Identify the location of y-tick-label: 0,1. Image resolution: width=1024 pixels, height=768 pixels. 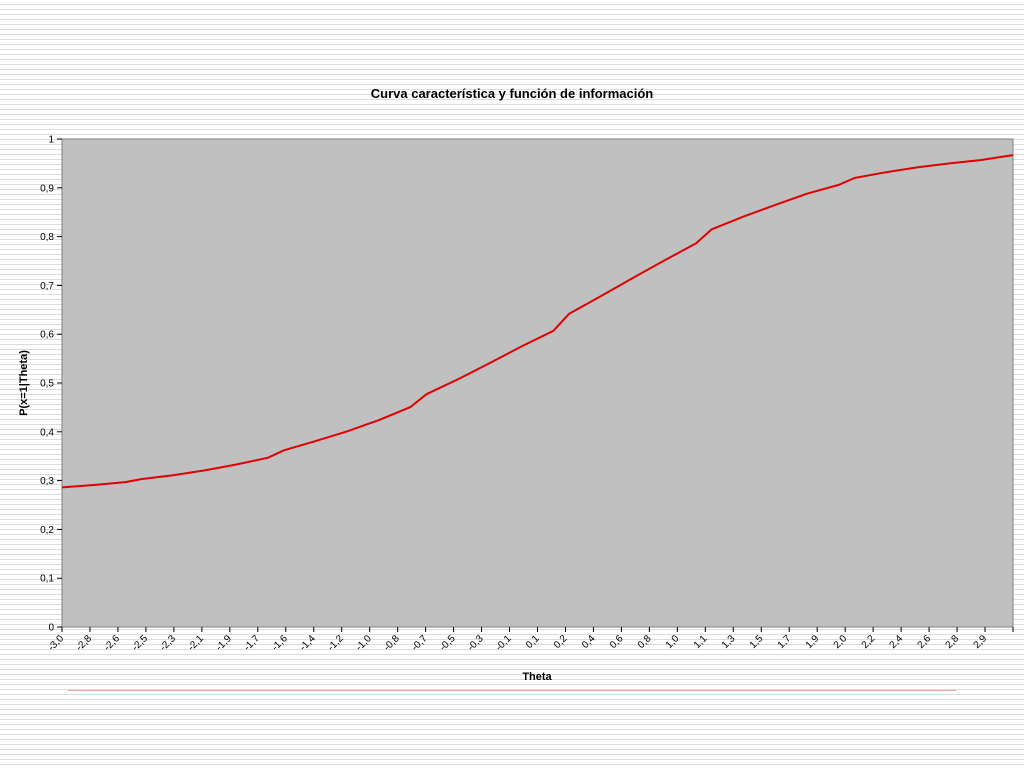
(47, 579).